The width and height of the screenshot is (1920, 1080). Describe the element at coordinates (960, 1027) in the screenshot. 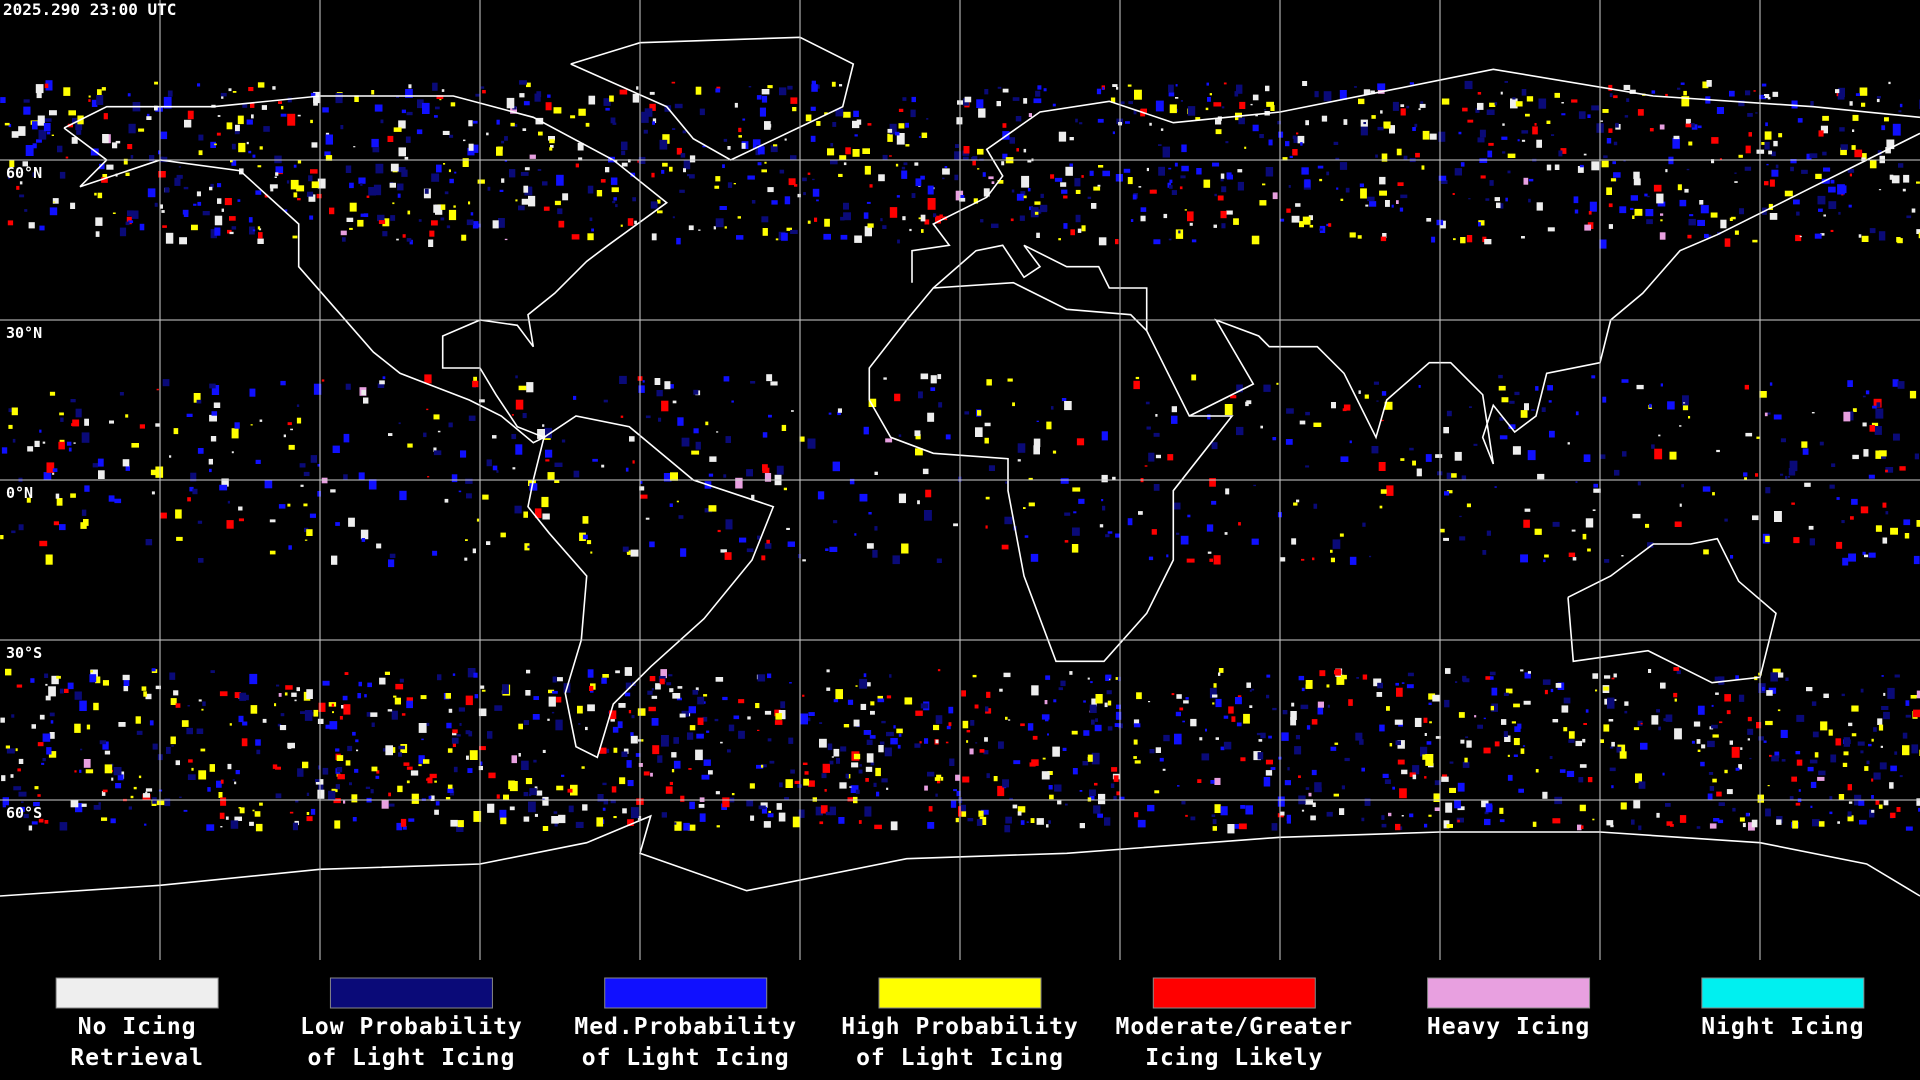

I see `legend-label: High Probability` at that location.